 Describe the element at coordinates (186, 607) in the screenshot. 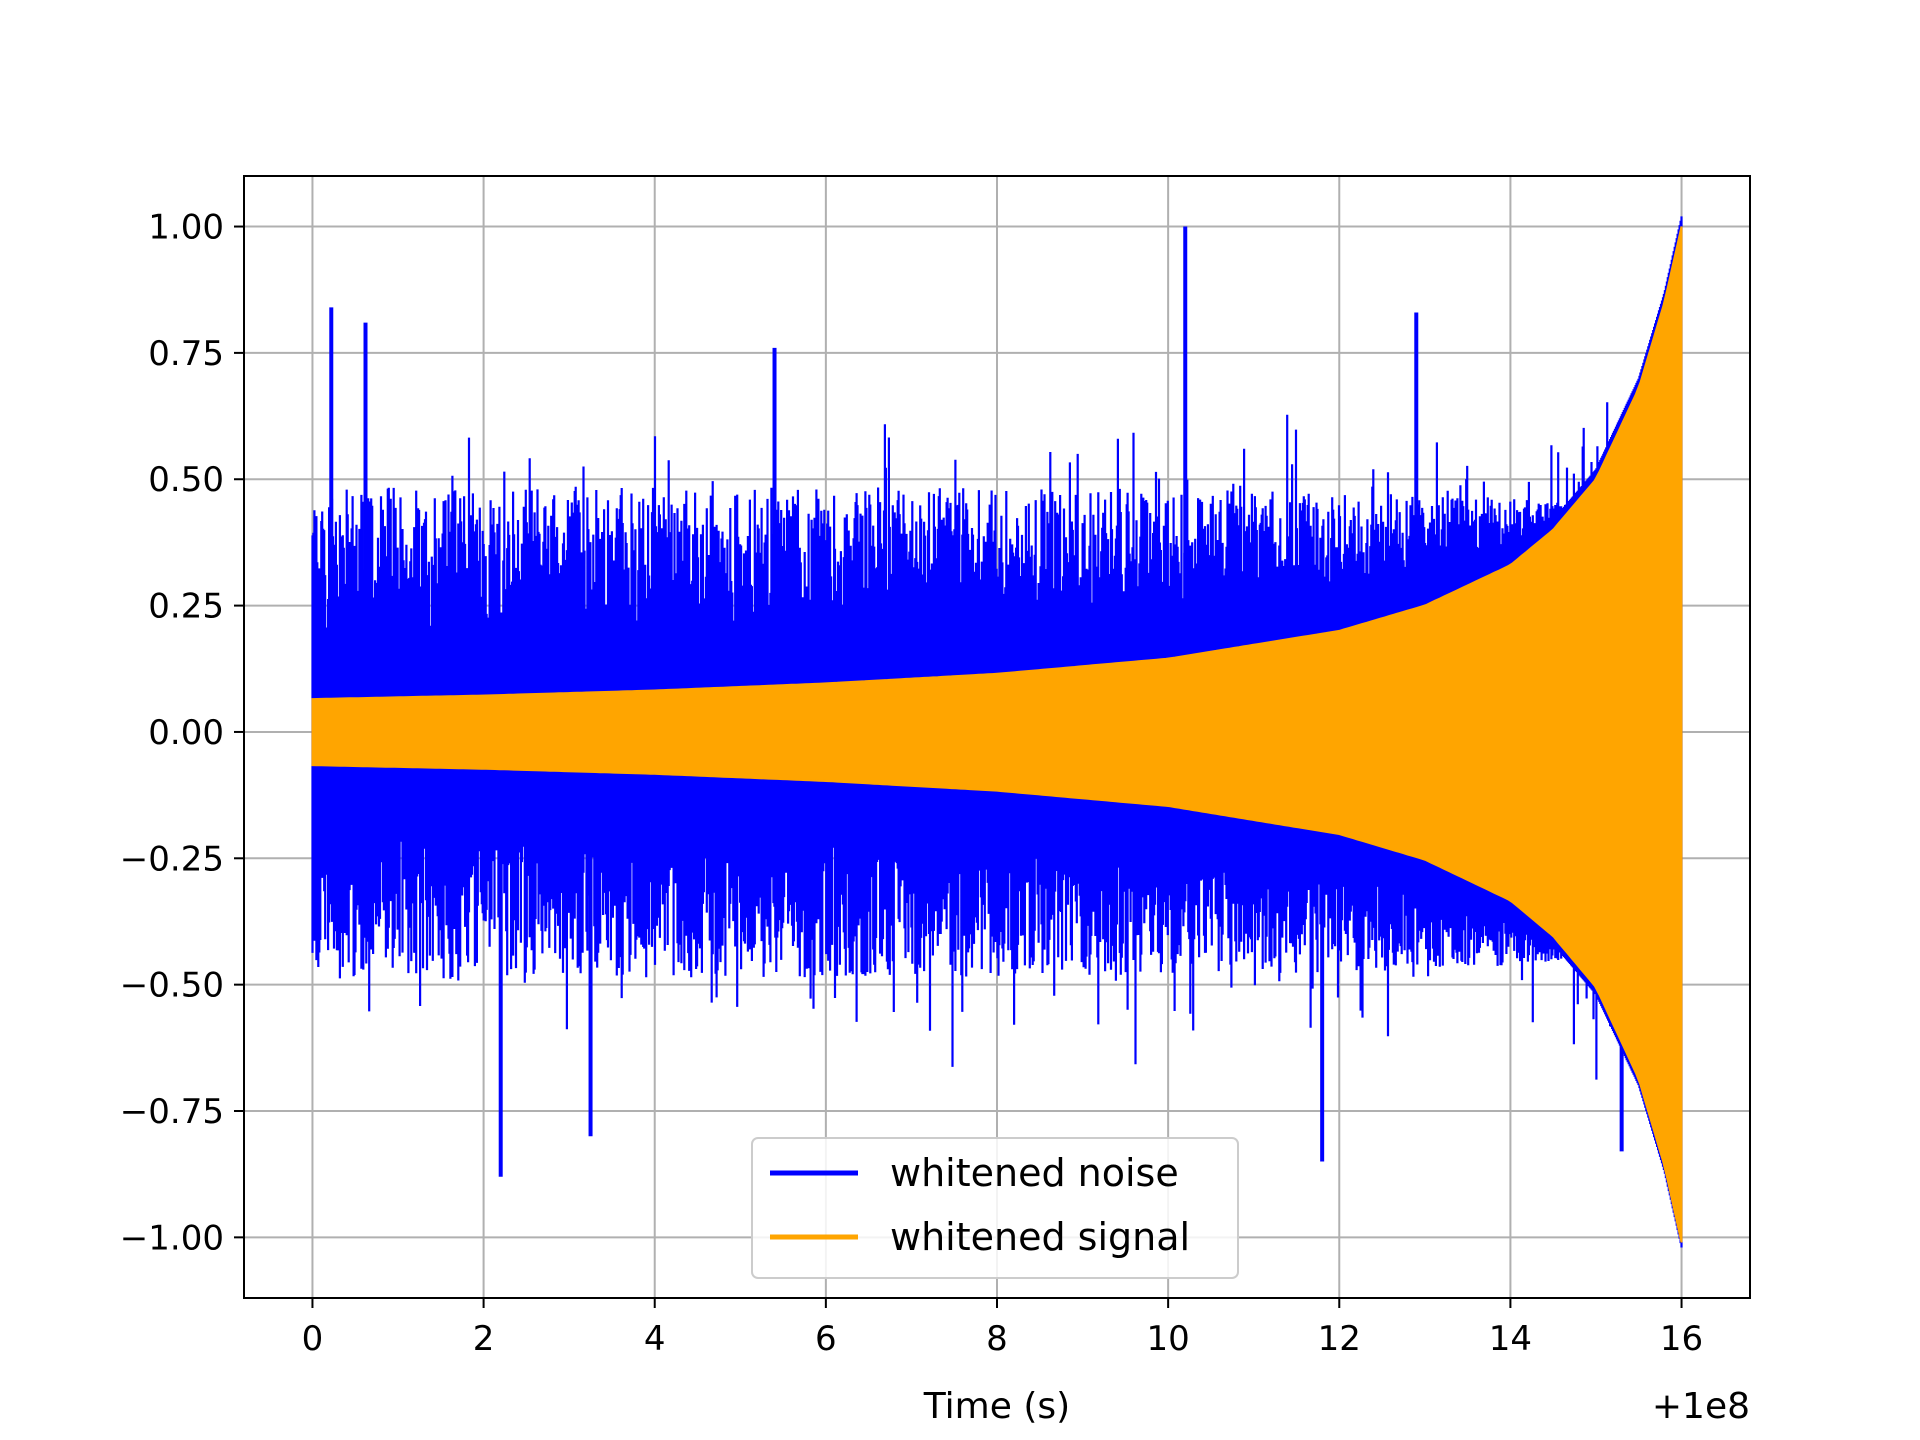

I see `y-tick-label: 0.25` at that location.